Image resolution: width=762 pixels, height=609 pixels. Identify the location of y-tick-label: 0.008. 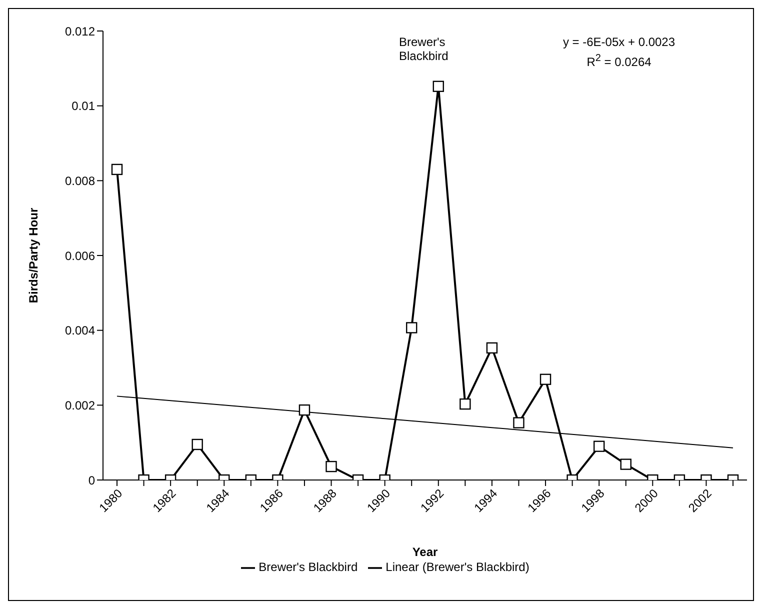
(80, 181).